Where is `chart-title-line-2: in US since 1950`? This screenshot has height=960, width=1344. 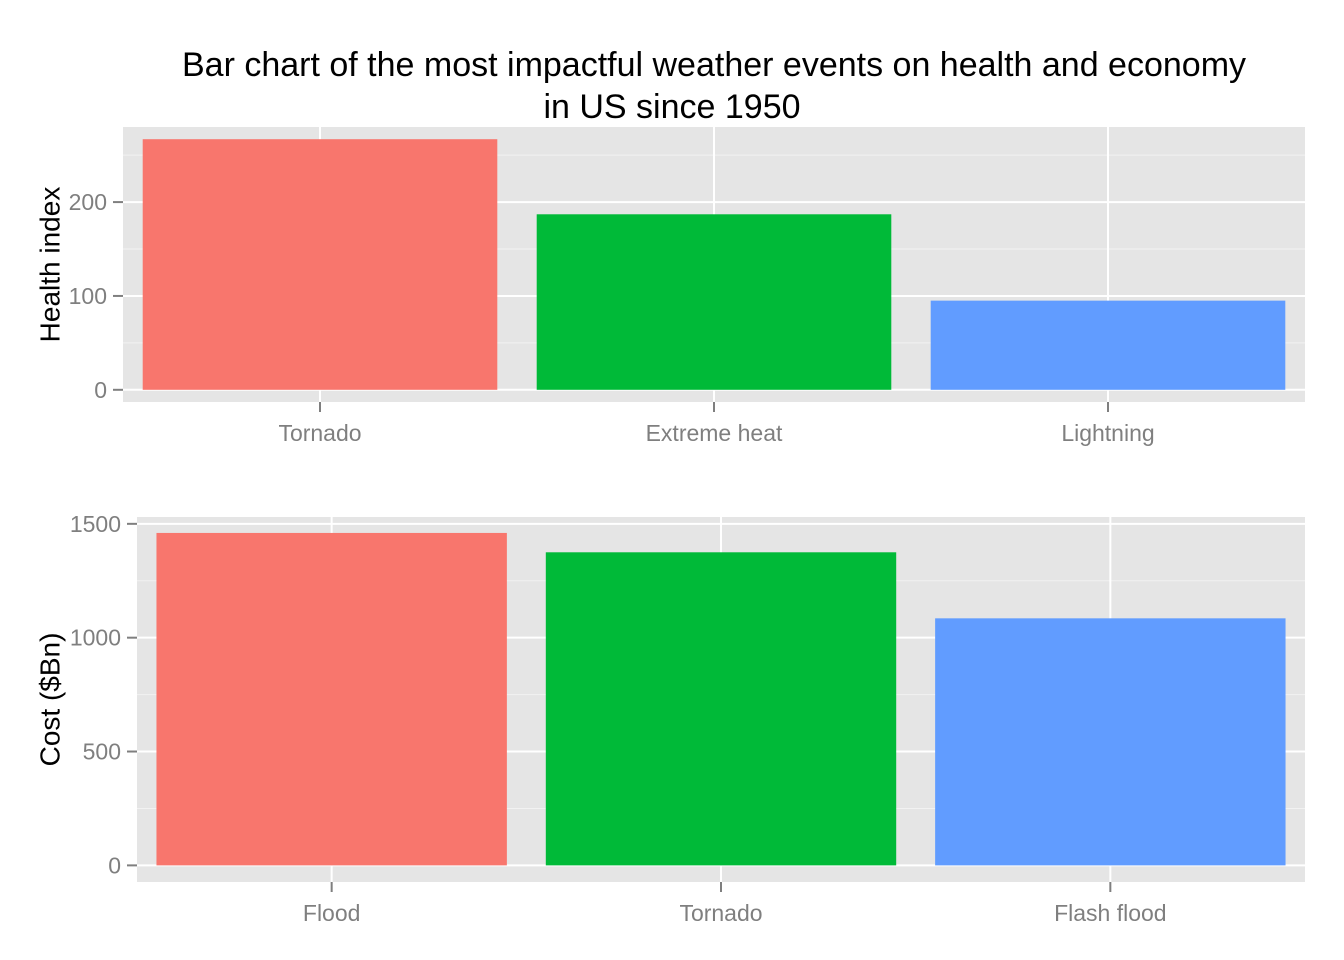 chart-title-line-2: in US since 1950 is located at coordinates (672, 107).